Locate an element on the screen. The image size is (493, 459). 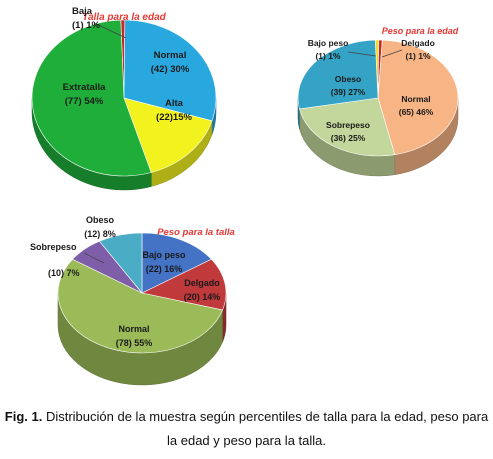
leader-line-delgado is located at coordinates (392, 53).